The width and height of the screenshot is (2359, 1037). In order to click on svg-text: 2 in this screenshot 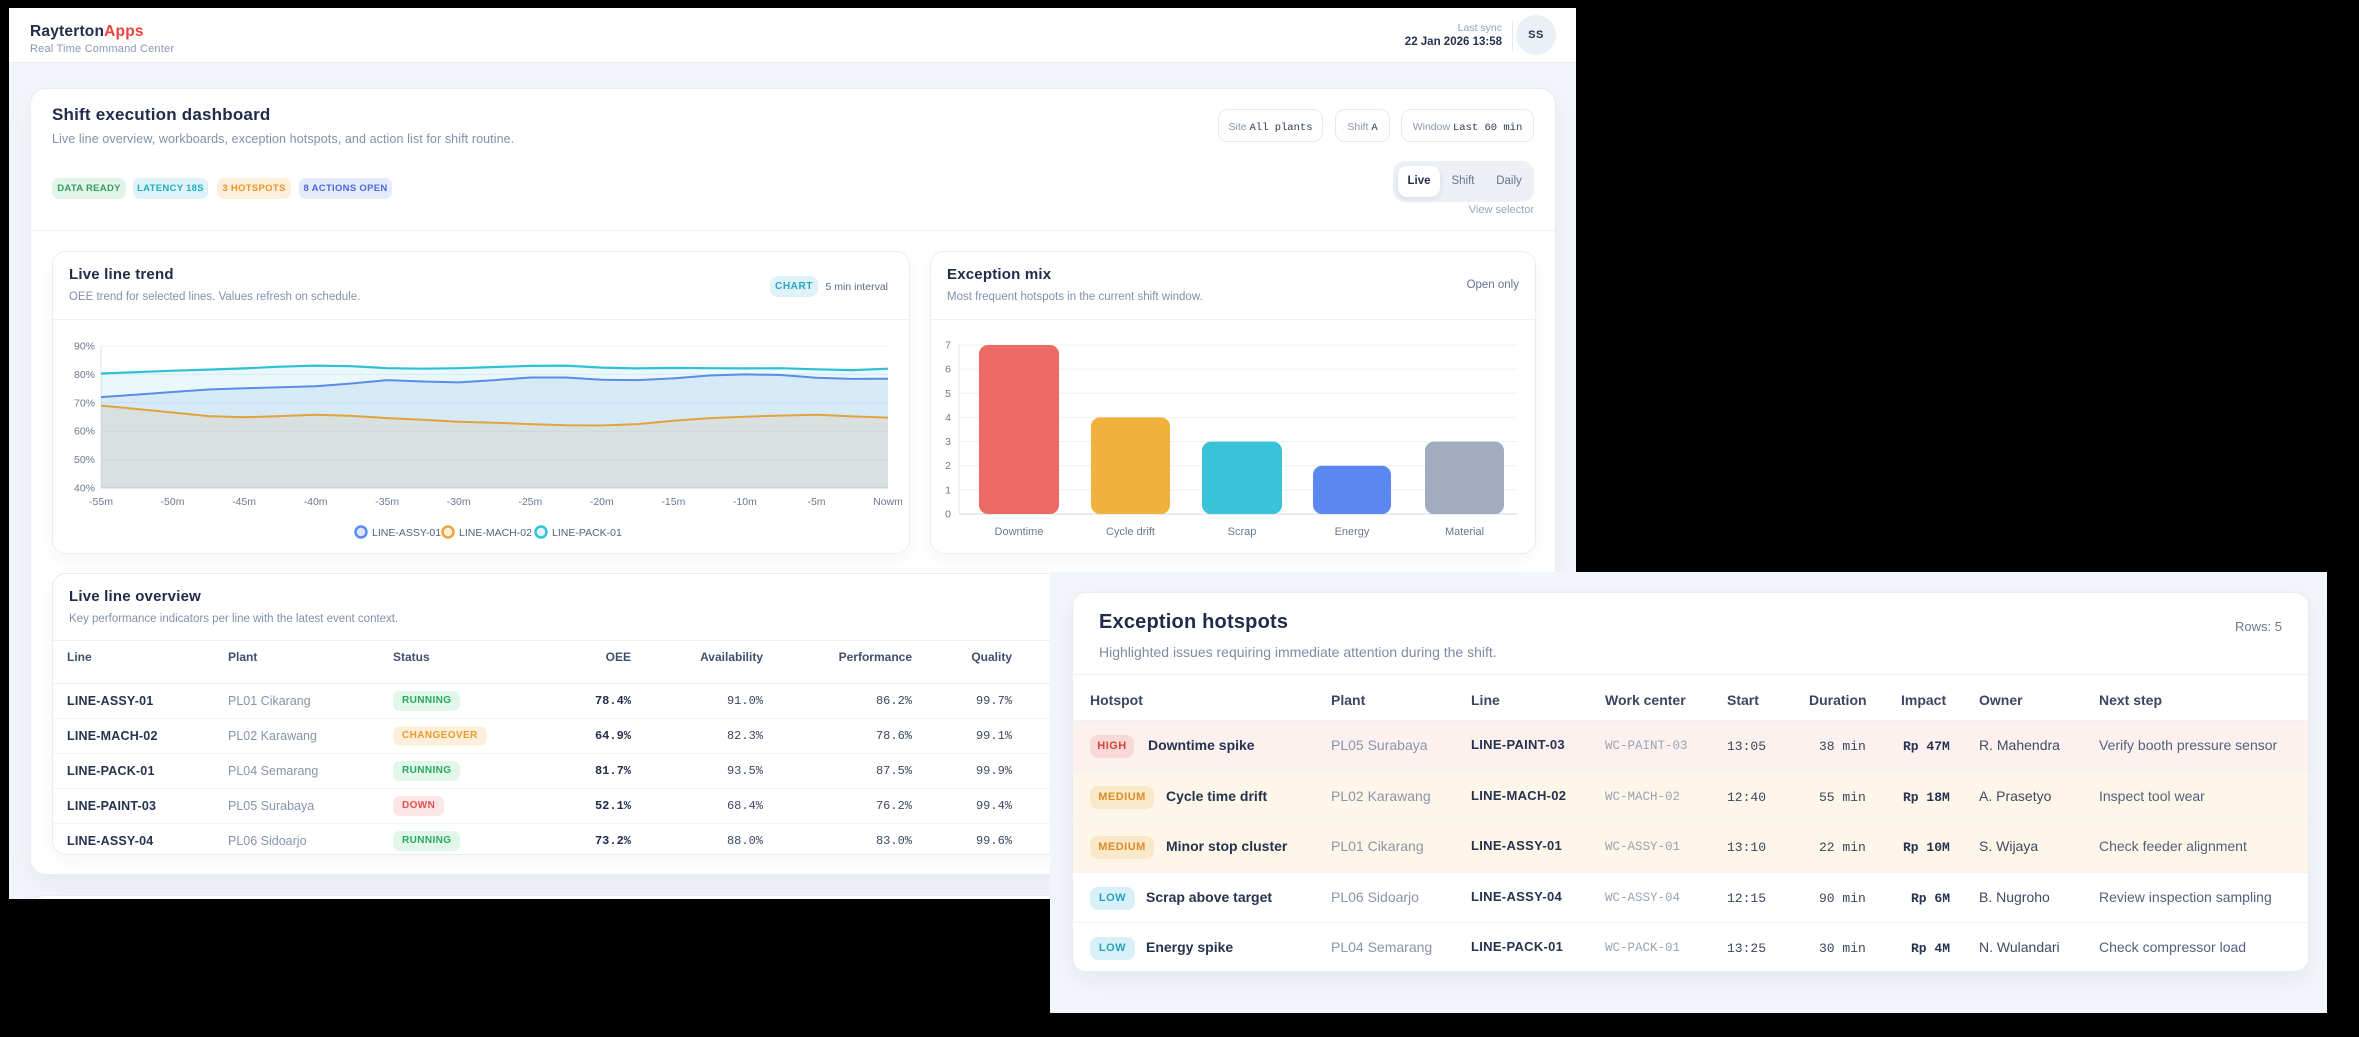, I will do `click(948, 466)`.